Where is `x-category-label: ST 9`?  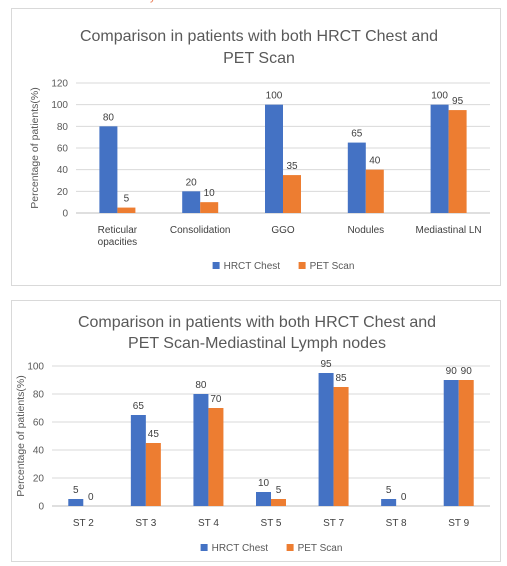
x-category-label: ST 9 is located at coordinates (458, 523).